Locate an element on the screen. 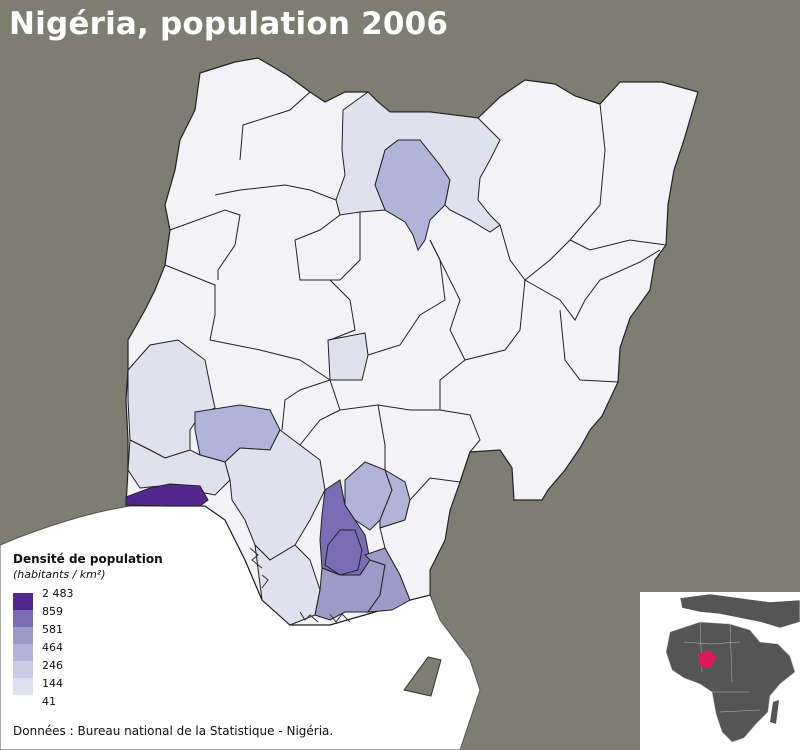  region-lagos is located at coordinates (167, 495).